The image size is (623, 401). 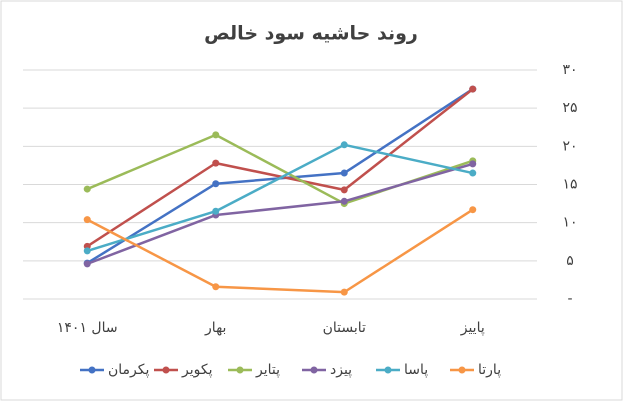 I want to click on y-tick-label: ۱۵, so click(x=569, y=185).